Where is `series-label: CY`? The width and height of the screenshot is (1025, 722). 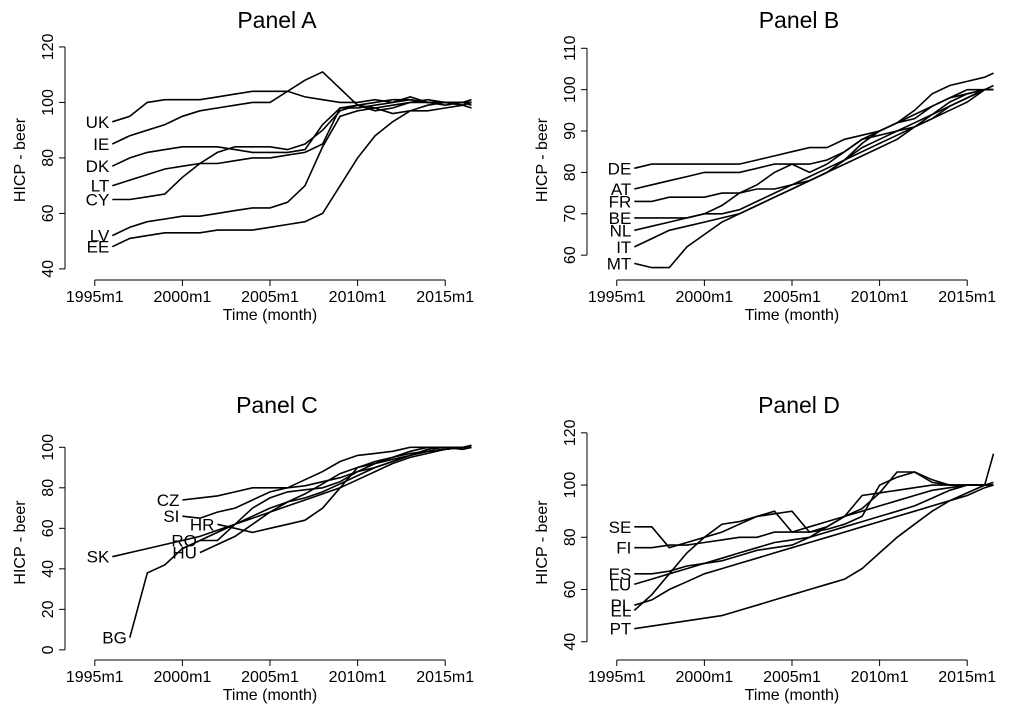 series-label: CY is located at coordinates (98, 200).